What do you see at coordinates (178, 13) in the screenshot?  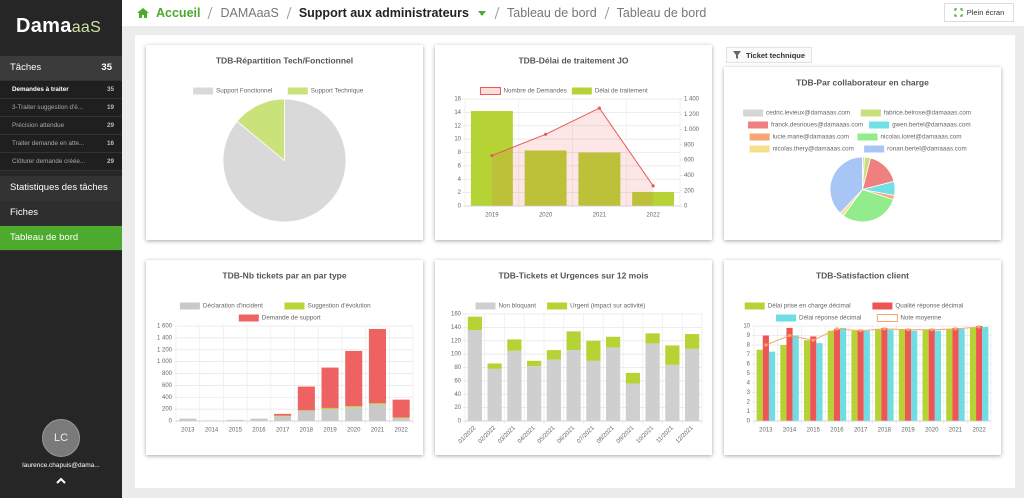 I see `breadcrumb-link: Accueil` at bounding box center [178, 13].